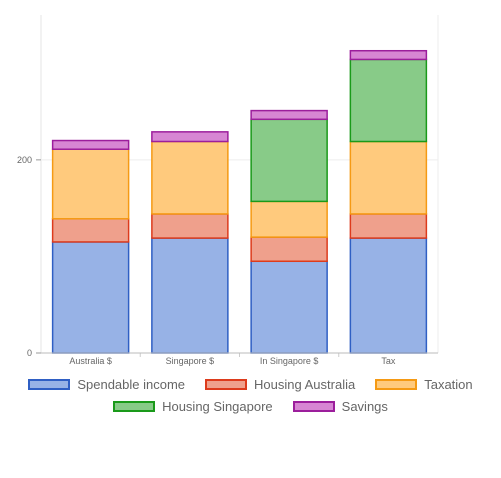 The width and height of the screenshot is (501, 478). Describe the element at coordinates (90, 361) in the screenshot. I see `x-tick-label: Australia $` at that location.